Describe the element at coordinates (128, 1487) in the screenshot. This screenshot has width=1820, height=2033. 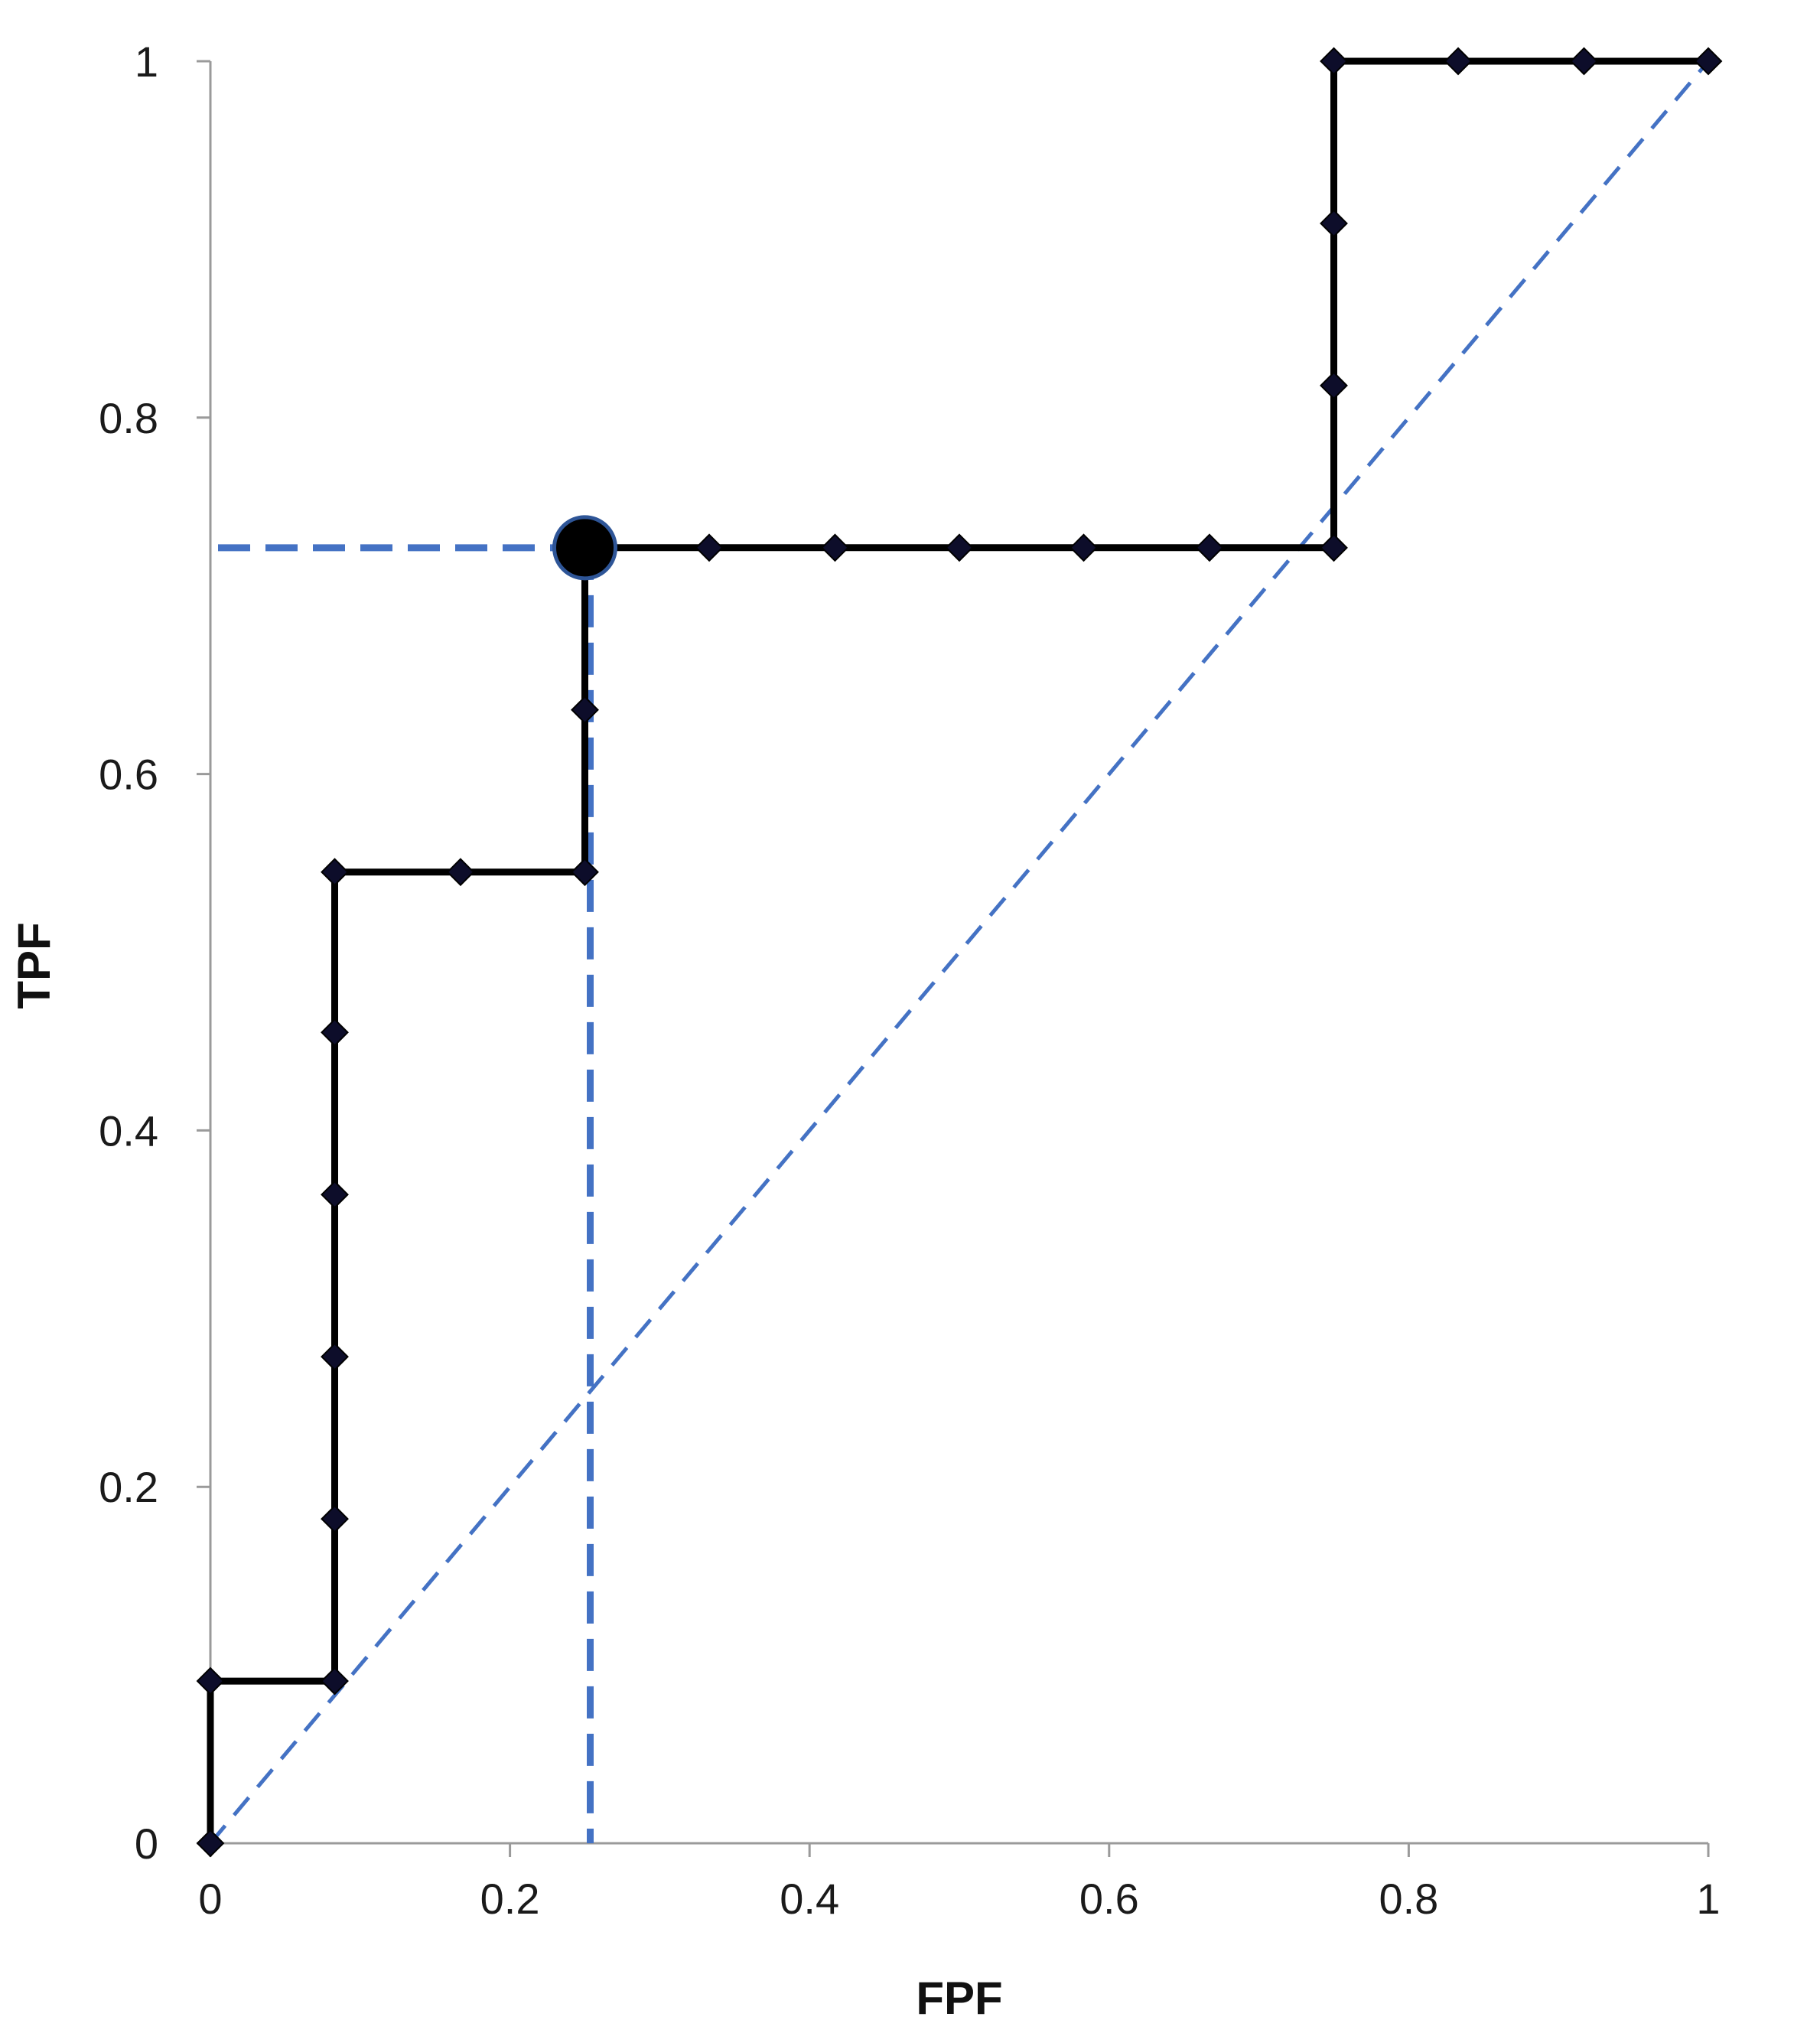
I see `y-tick-label: 0.2` at that location.